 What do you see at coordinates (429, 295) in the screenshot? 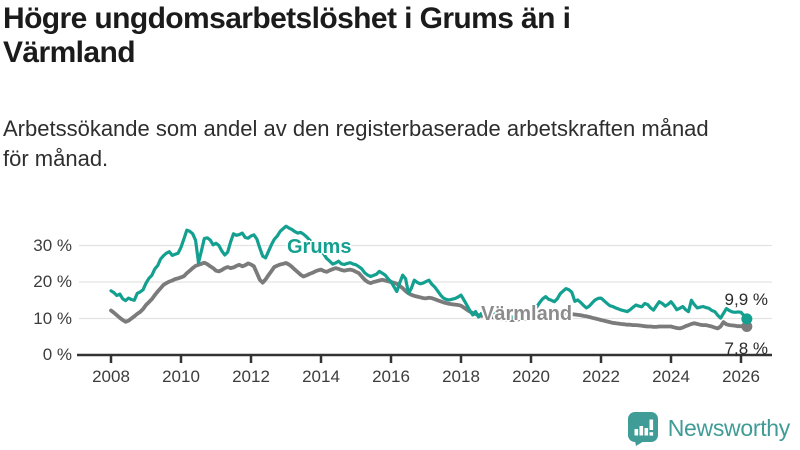
I see `varmland-line` at bounding box center [429, 295].